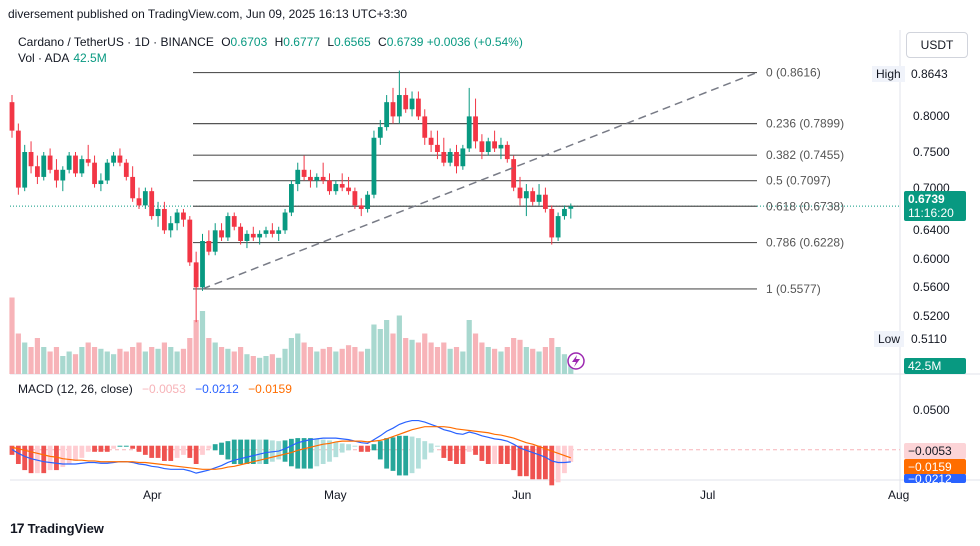 The width and height of the screenshot is (980, 546). I want to click on macd-signal-line, so click(291, 448).